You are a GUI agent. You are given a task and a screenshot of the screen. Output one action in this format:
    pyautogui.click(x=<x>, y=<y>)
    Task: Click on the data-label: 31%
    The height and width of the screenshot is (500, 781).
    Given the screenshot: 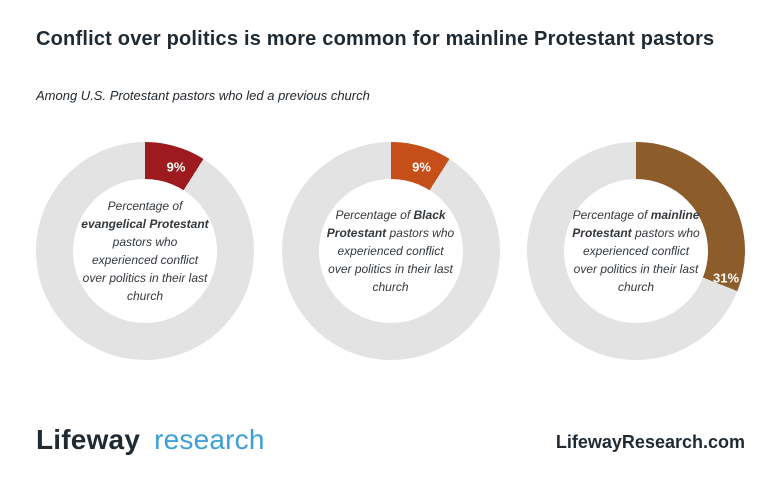 What is the action you would take?
    pyautogui.click(x=726, y=278)
    